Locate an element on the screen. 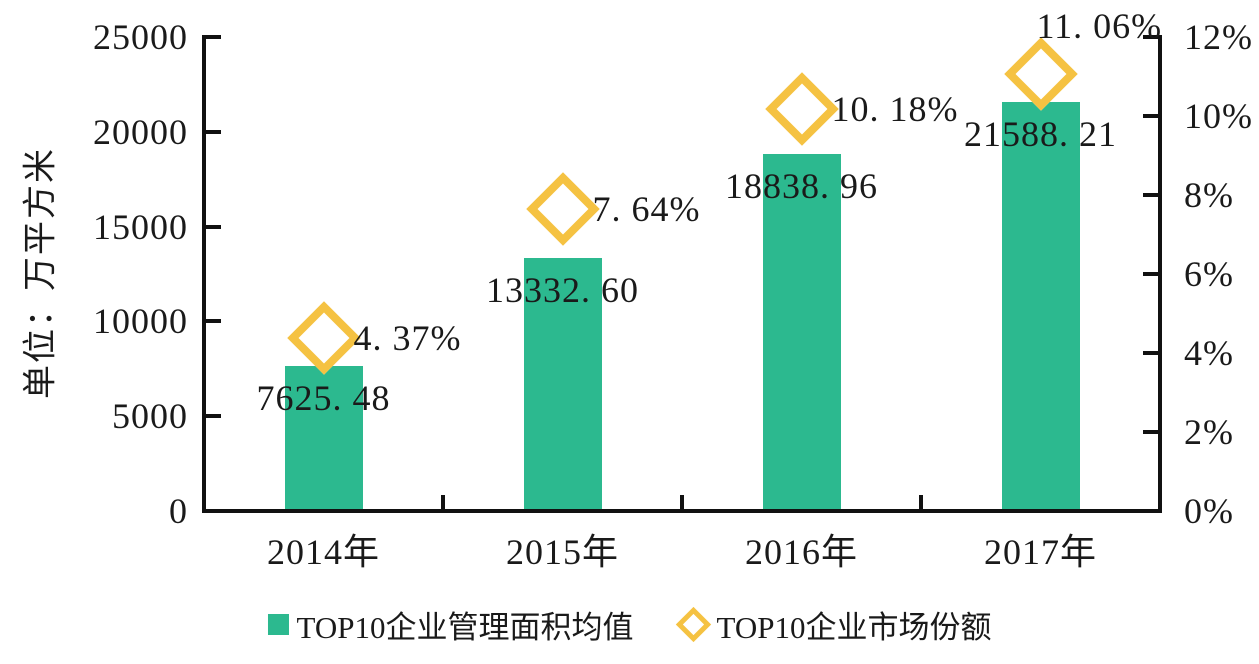  left-axis-tick-label: 10000 is located at coordinates (140, 321).